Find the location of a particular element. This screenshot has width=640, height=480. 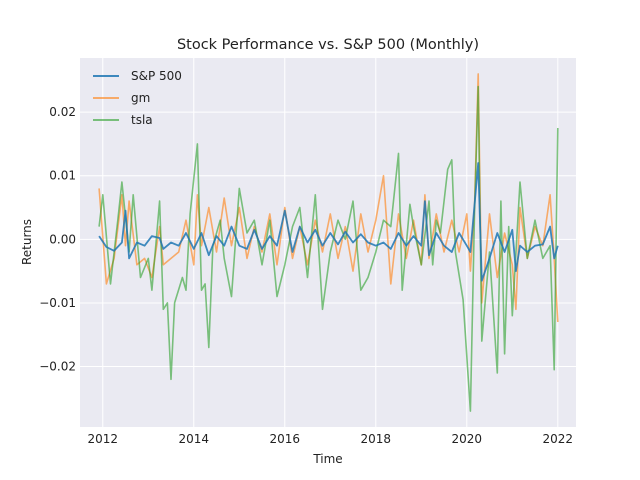

legend: S&P 500 gm tsla is located at coordinates (137, 98).